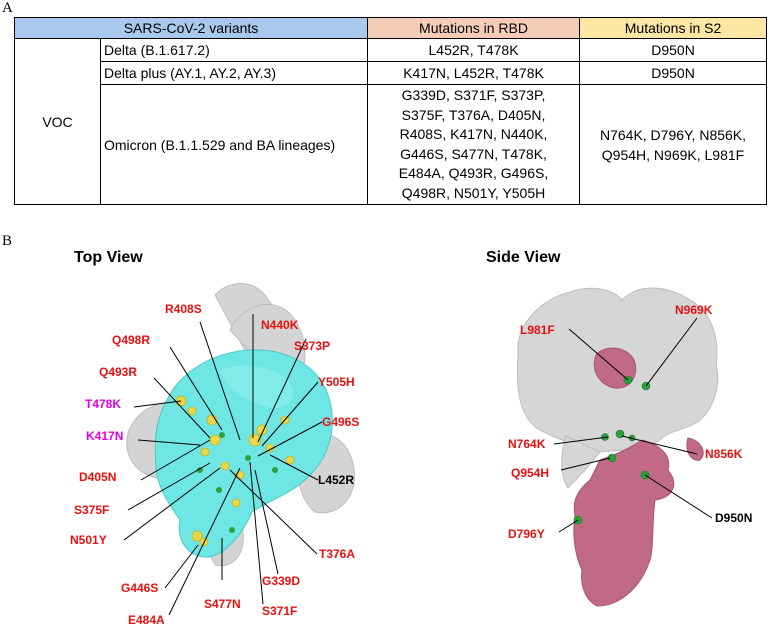 The height and width of the screenshot is (629, 777). I want to click on variant-name: Delta plus (AY.1, AY.2, AY.3), so click(234, 73).